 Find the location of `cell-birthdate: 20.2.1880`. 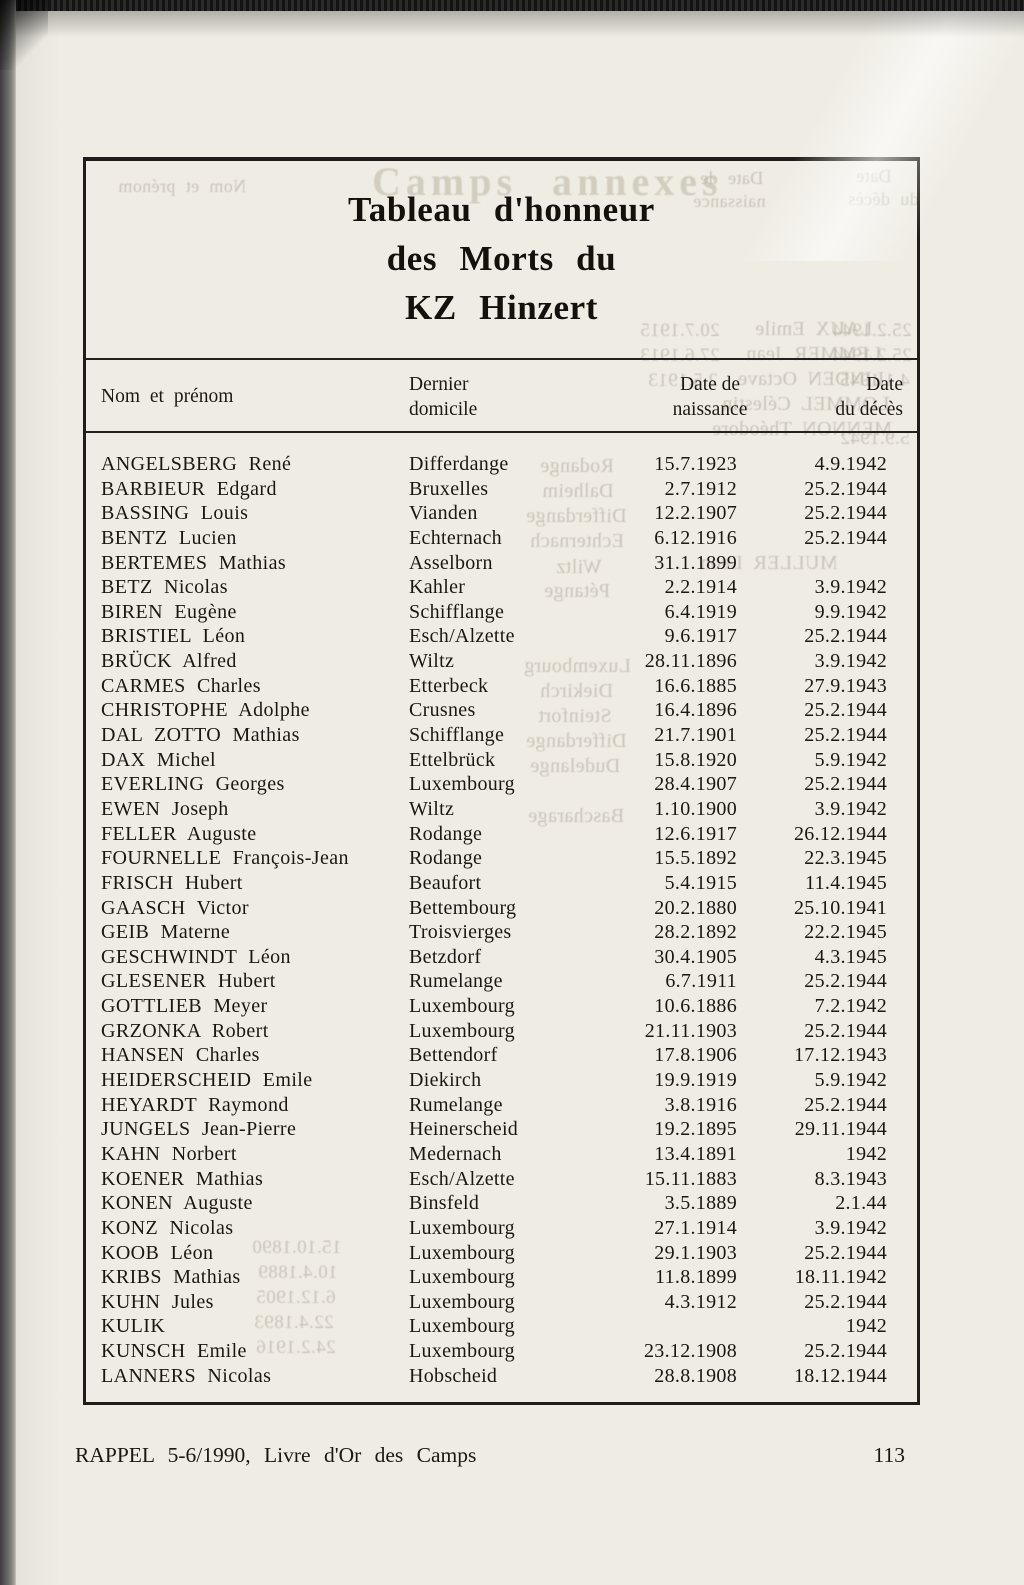

cell-birthdate: 20.2.1880 is located at coordinates (695, 907).